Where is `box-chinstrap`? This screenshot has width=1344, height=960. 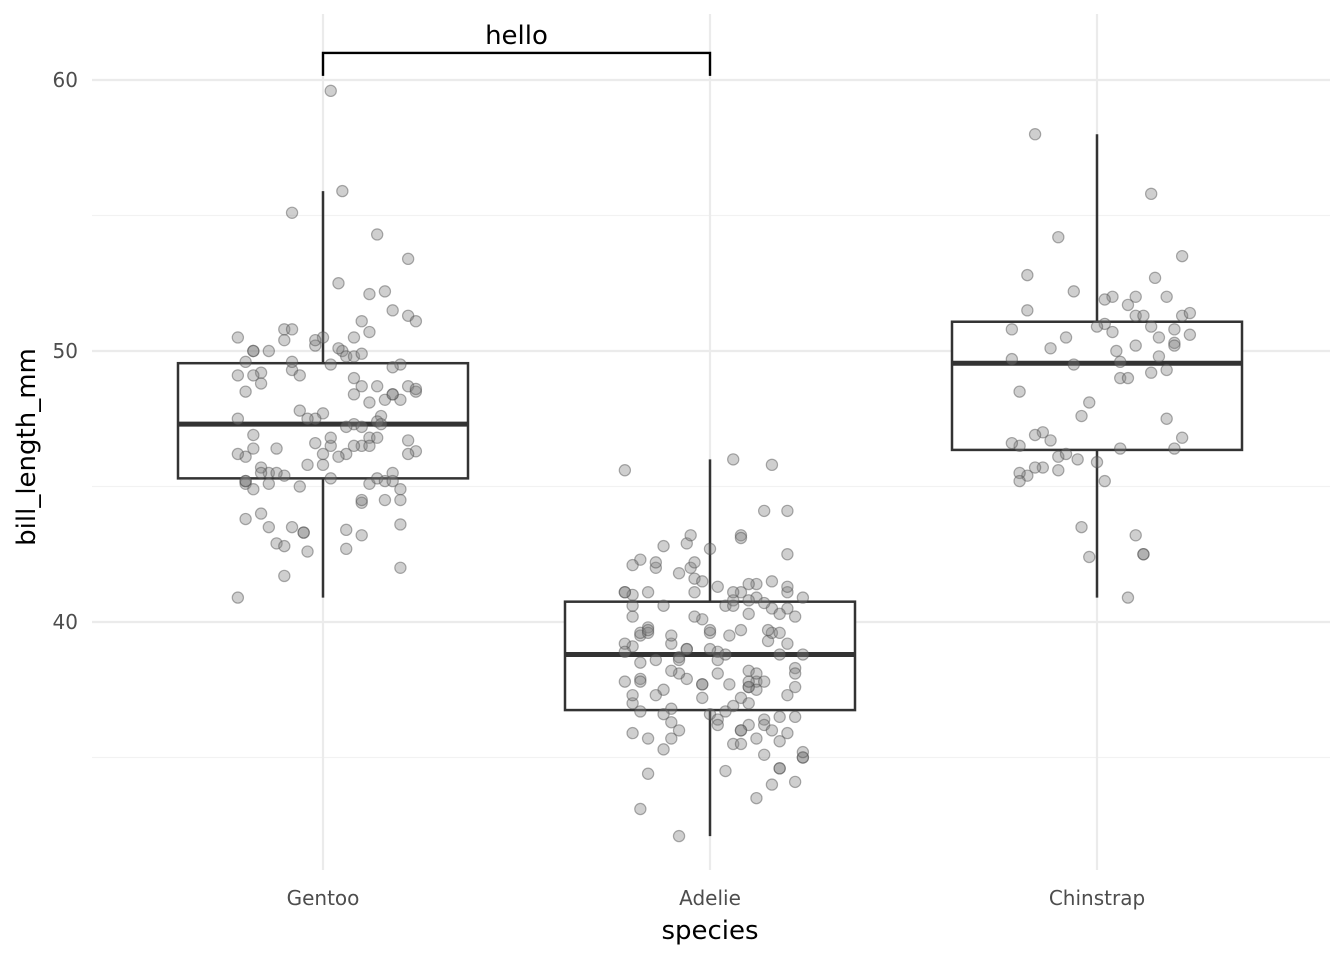 box-chinstrap is located at coordinates (1097, 366).